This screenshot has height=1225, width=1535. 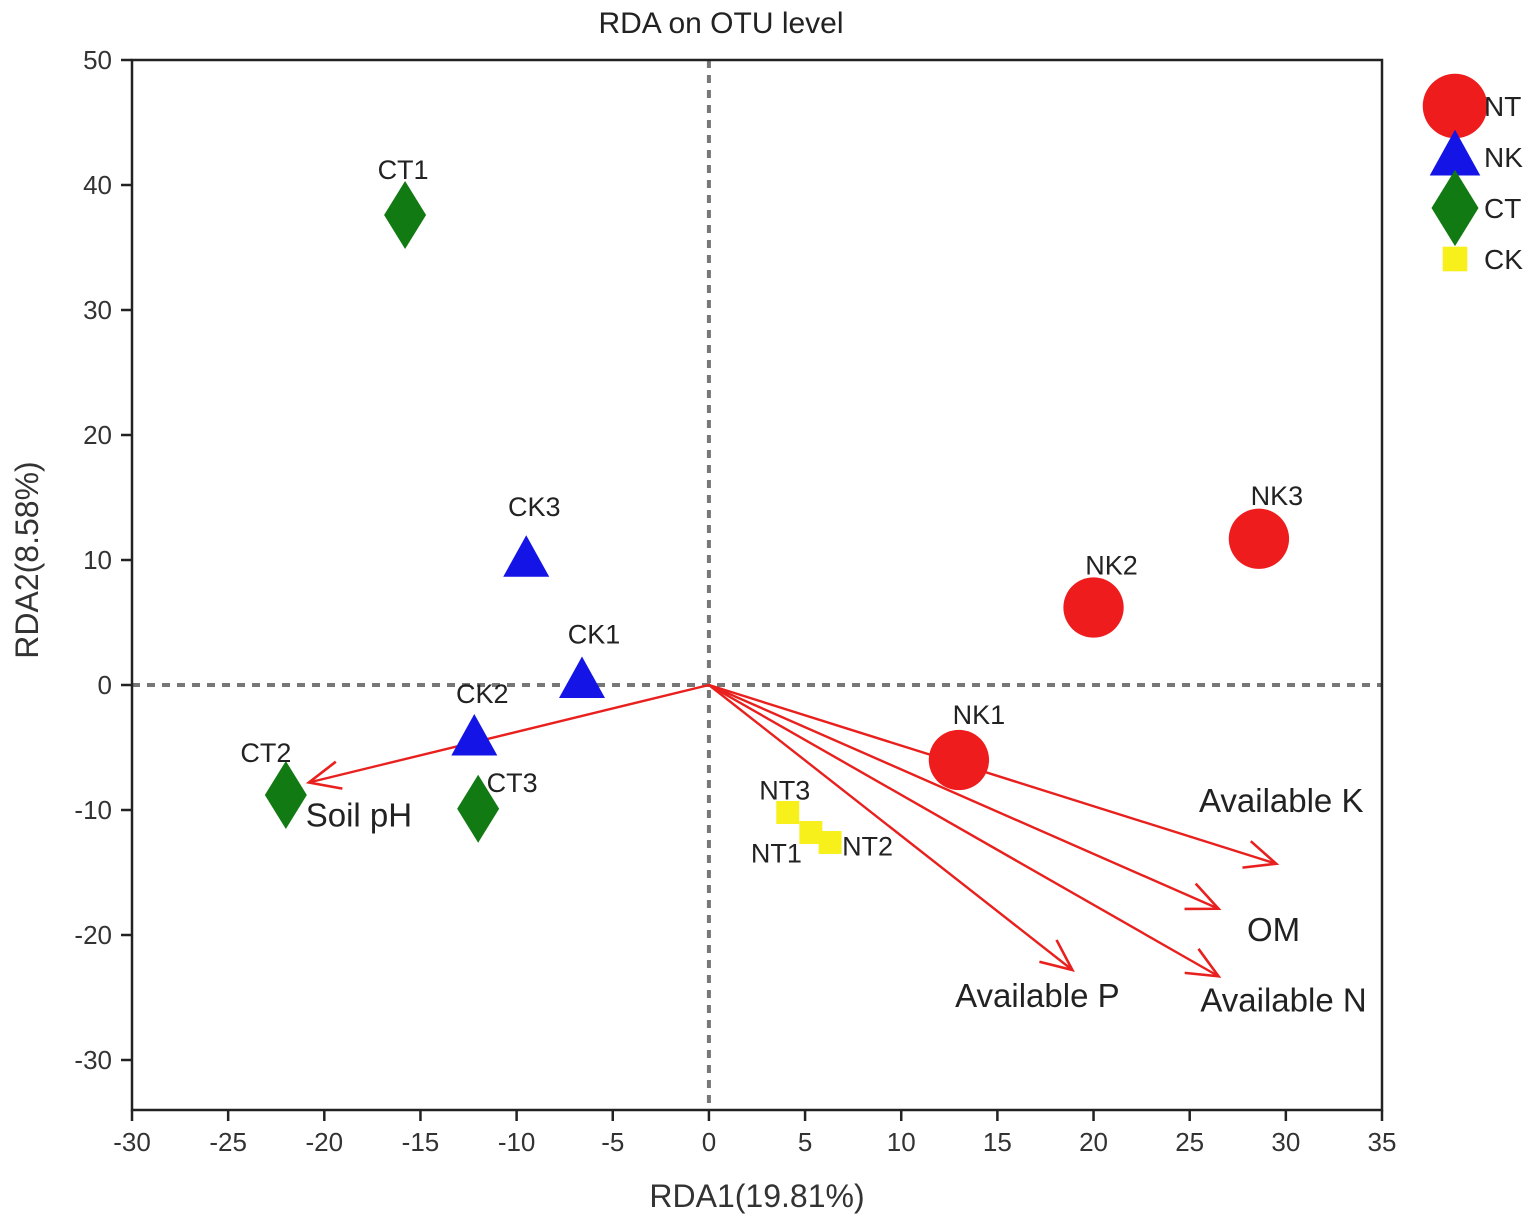 What do you see at coordinates (105, 685) in the screenshot?
I see `y-tick-label: 0` at bounding box center [105, 685].